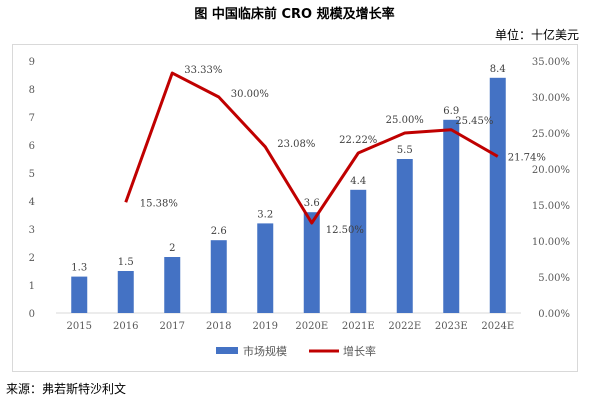 This screenshot has width=589, height=402. I want to click on x-tick-label: 2020E, so click(311, 326).